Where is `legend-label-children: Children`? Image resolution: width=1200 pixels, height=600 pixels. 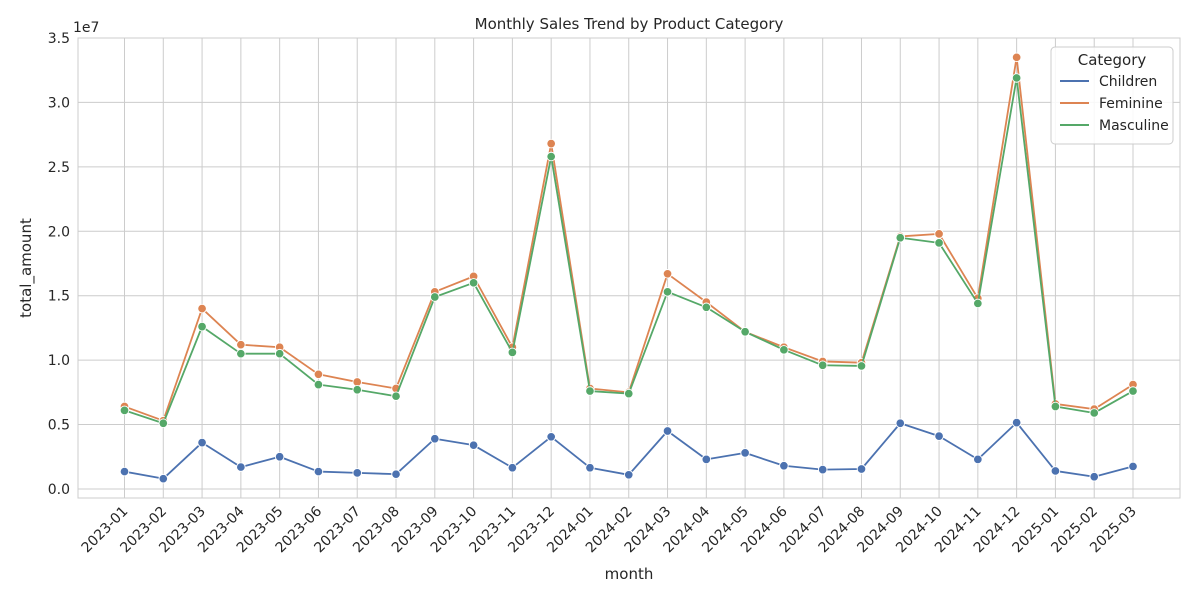 legend-label-children: Children is located at coordinates (1128, 82).